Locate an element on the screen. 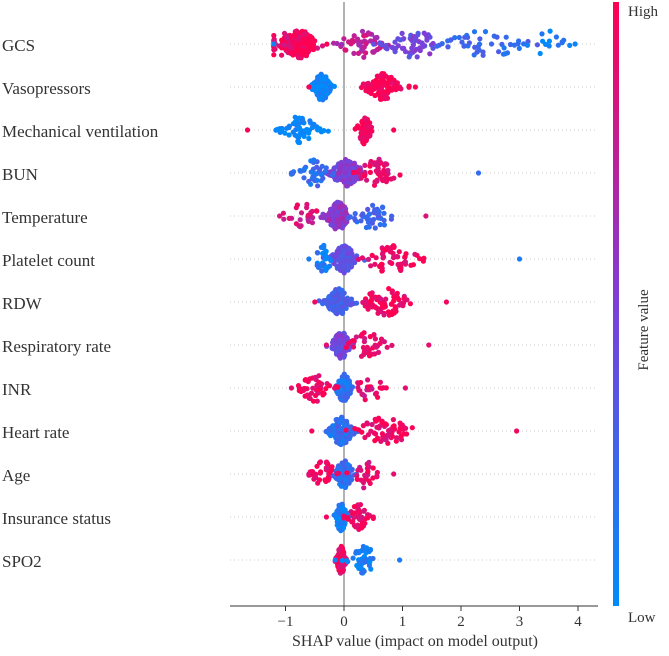 Image resolution: width=669 pixels, height=656 pixels. colorbar-low-label: Low is located at coordinates (642, 618).